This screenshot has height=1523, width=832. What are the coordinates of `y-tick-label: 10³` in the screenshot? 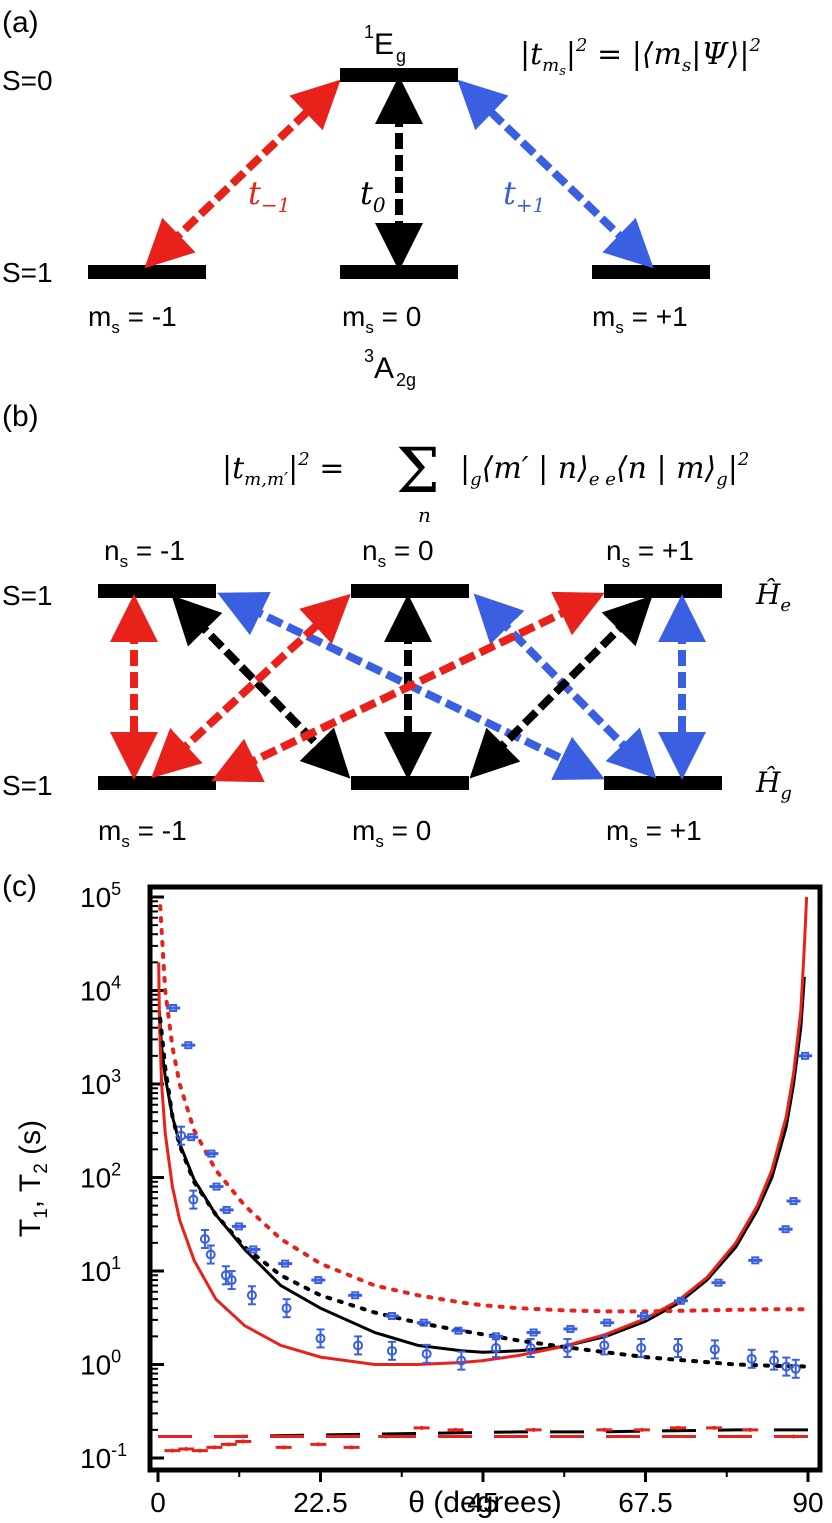 It's located at (100, 1083).